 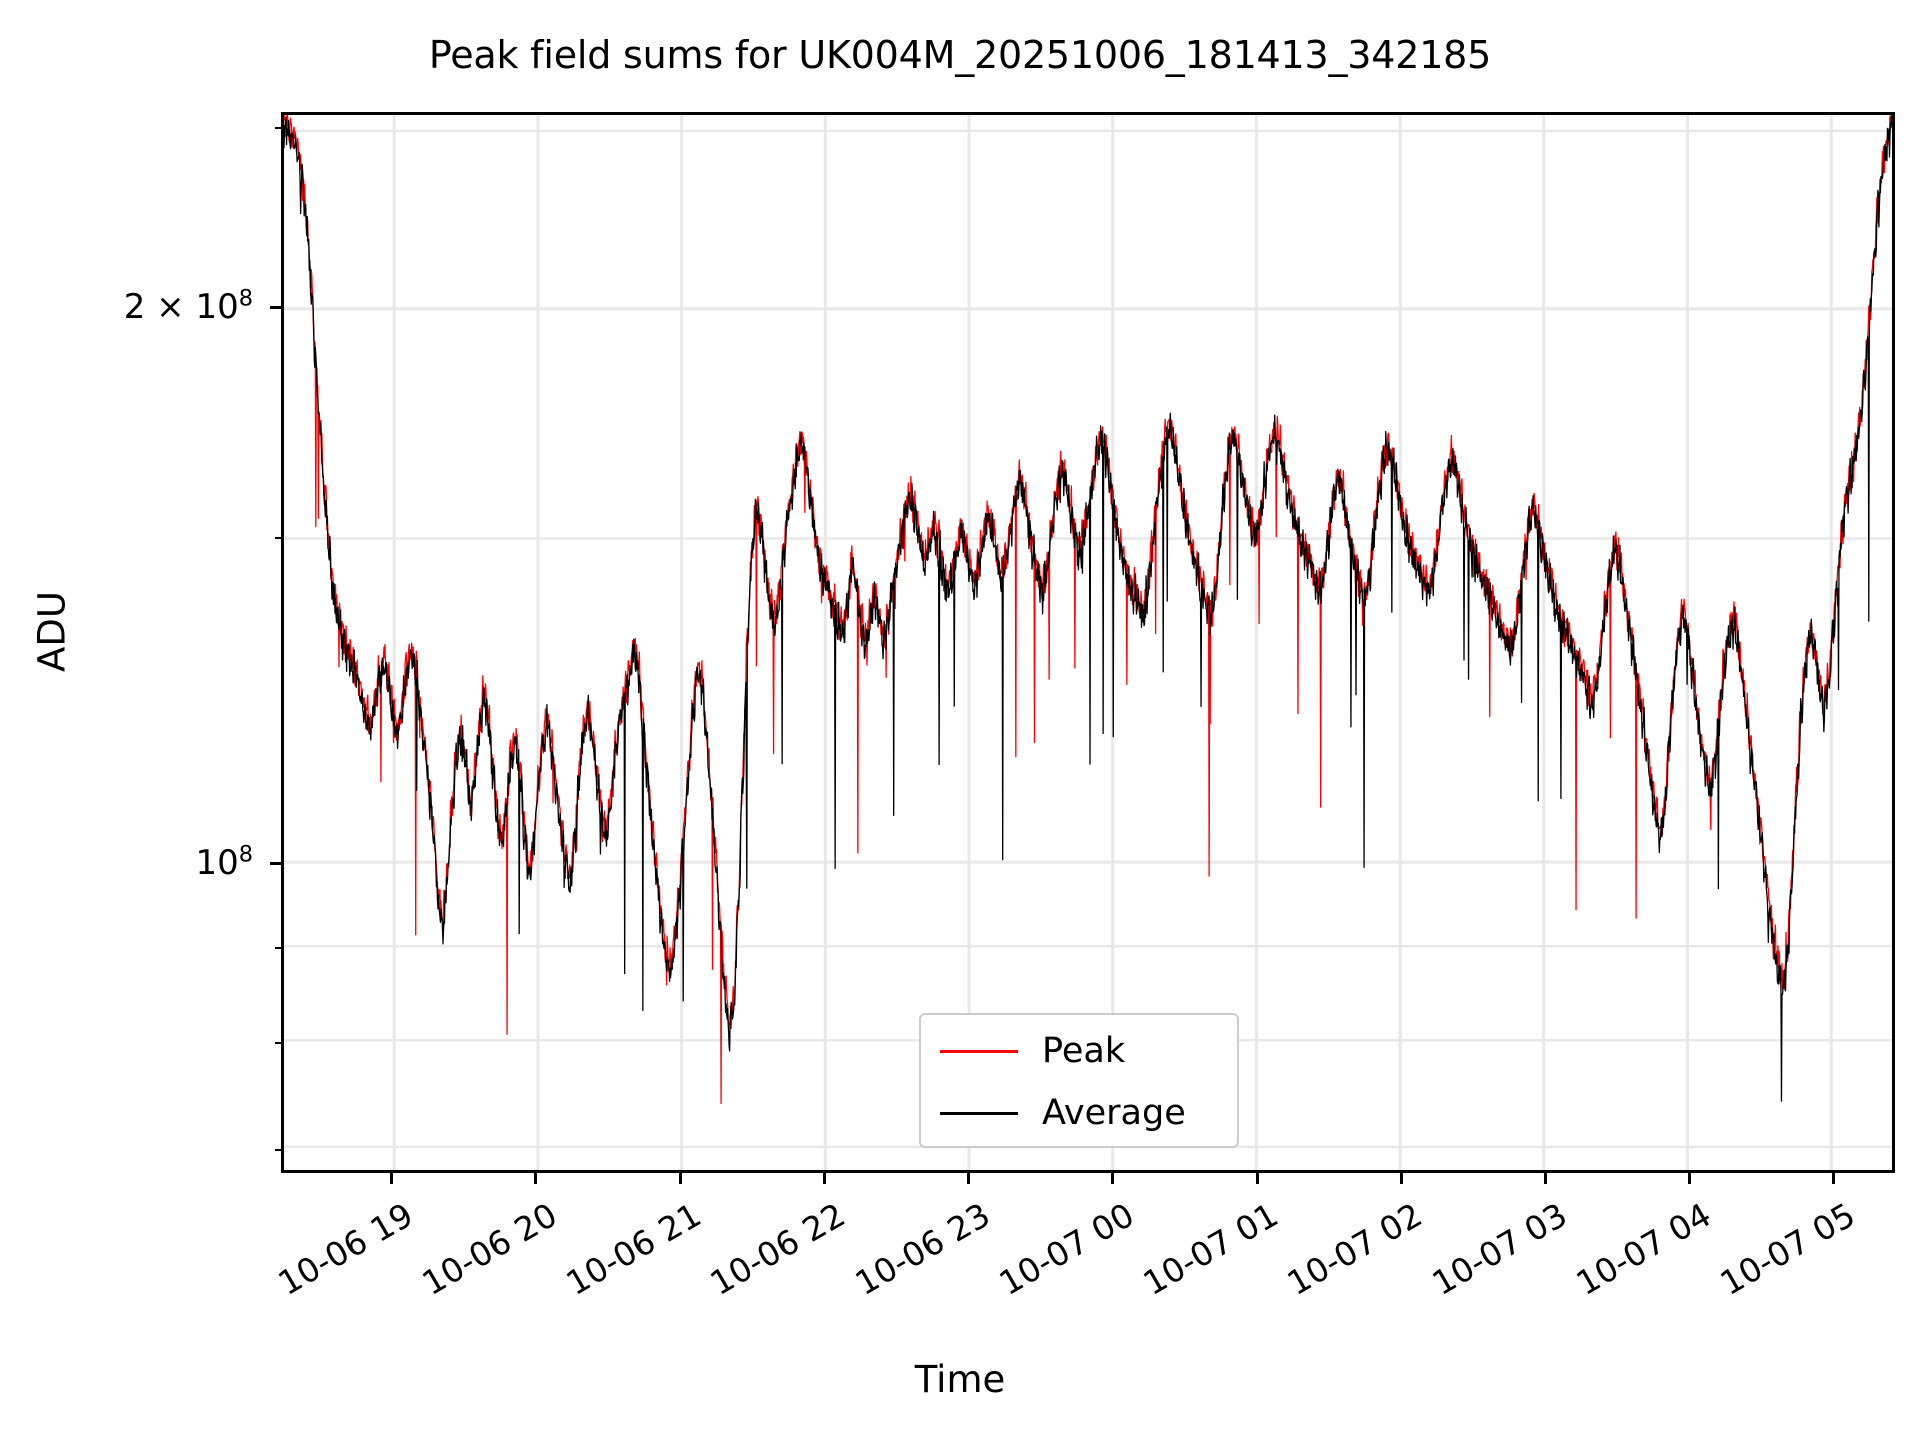 I want to click on legend-label-average: Average, so click(x=1114, y=1113).